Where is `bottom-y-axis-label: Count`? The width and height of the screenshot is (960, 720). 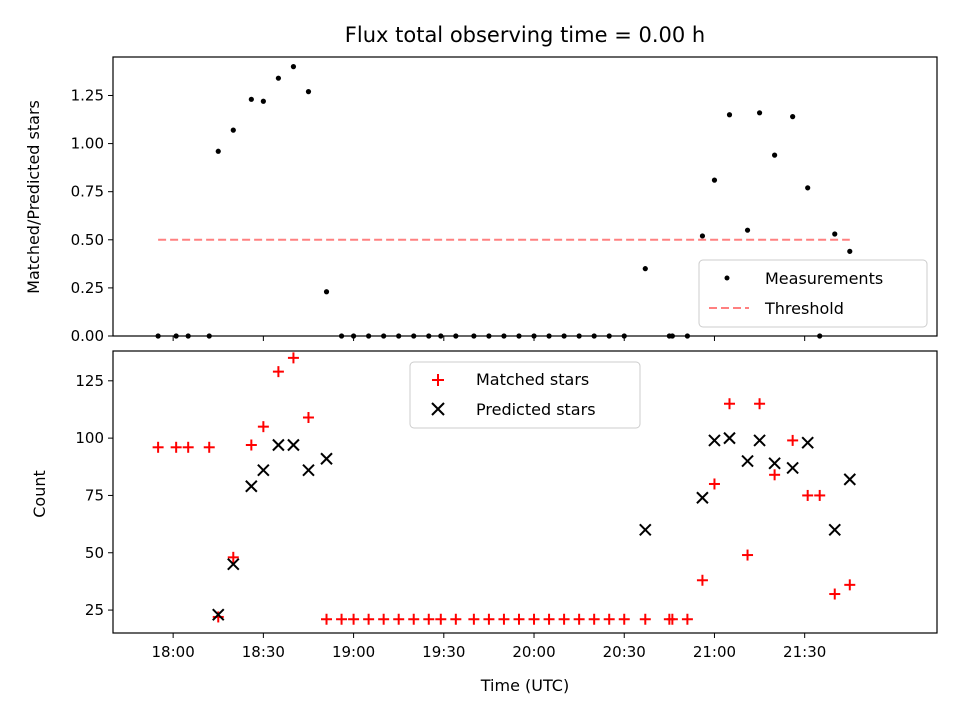 bottom-y-axis-label: Count is located at coordinates (39, 494).